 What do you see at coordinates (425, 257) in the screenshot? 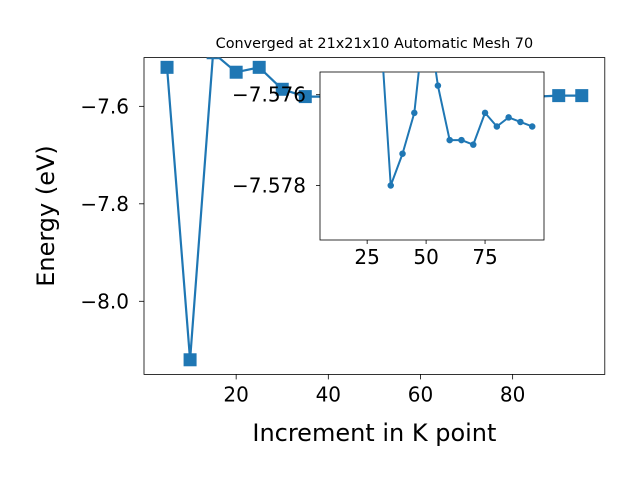
I see `inset-x-tick-label: 50` at bounding box center [425, 257].